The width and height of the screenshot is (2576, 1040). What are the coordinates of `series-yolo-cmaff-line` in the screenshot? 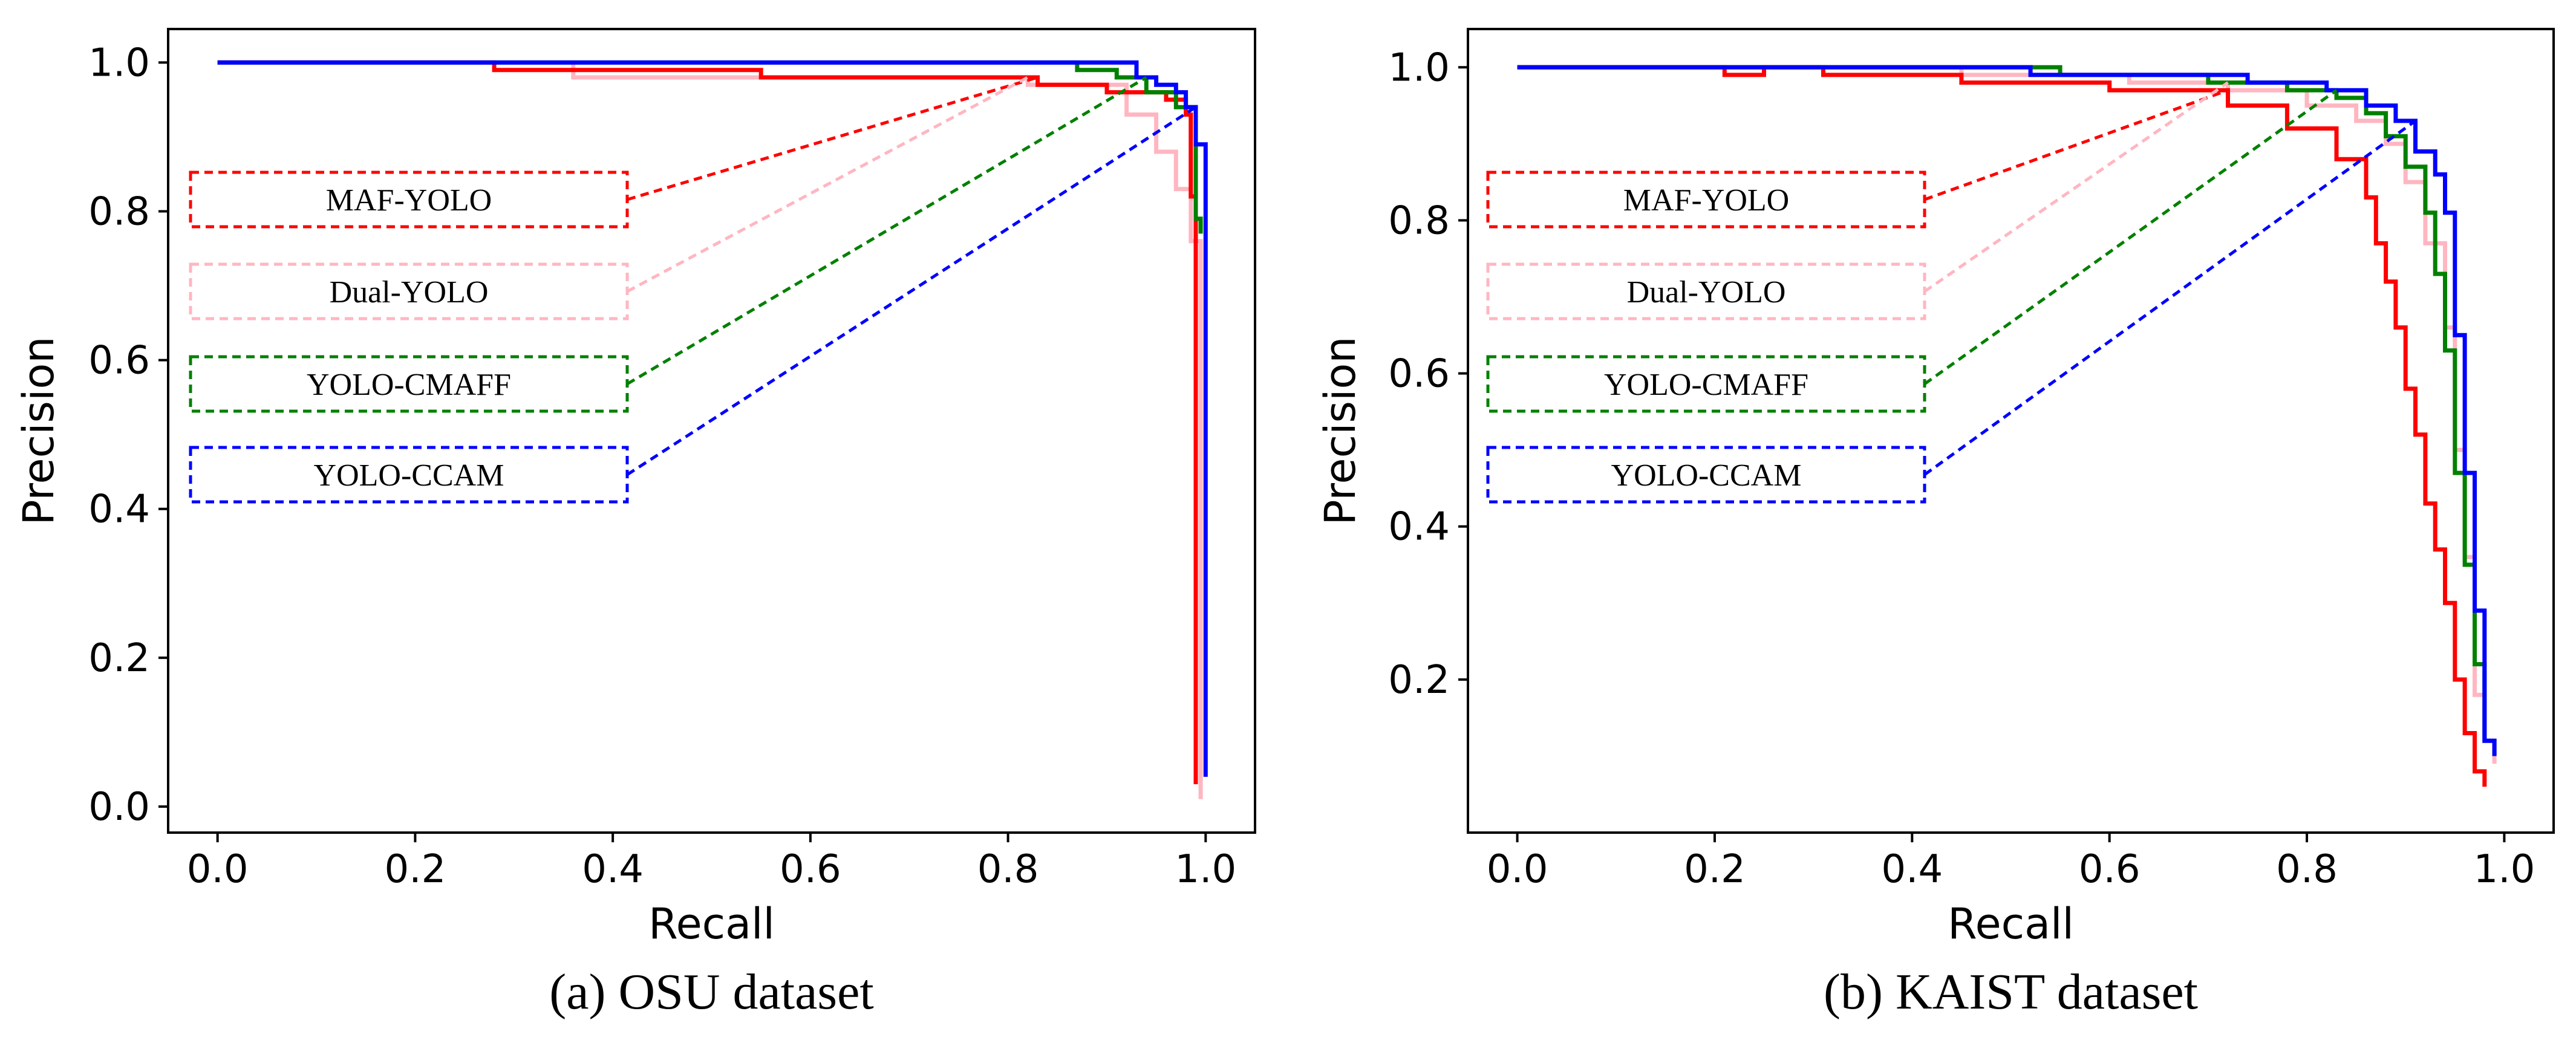 It's located at (710, 147).